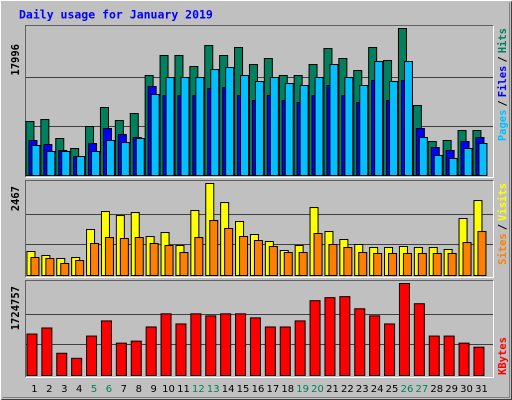 Image resolution: width=512 pixels, height=400 pixels. Describe the element at coordinates (243, 389) in the screenshot. I see `x-tick-label: 15` at that location.